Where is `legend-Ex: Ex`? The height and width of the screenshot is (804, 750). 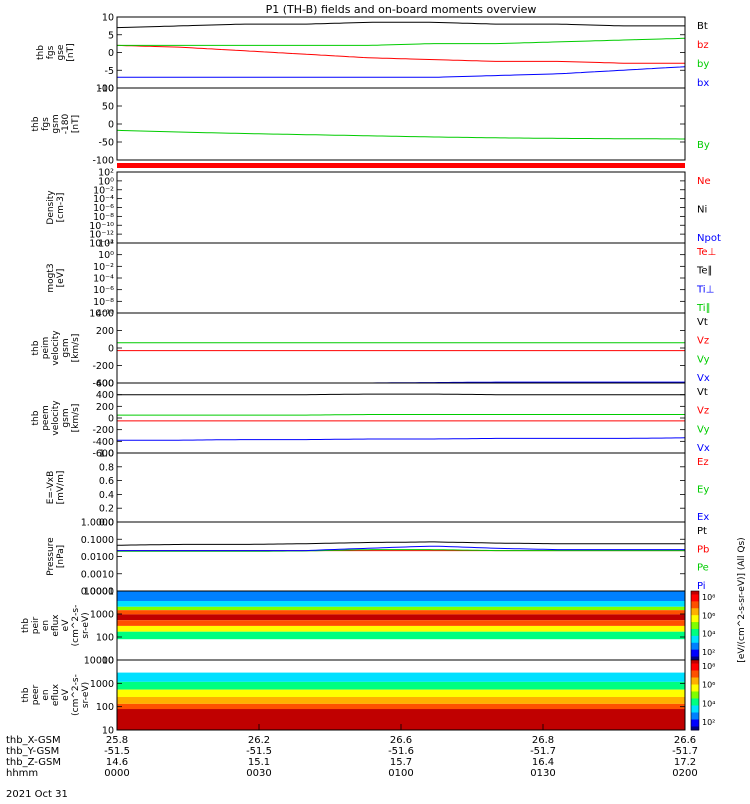
legend-Ex: Ex is located at coordinates (703, 517).